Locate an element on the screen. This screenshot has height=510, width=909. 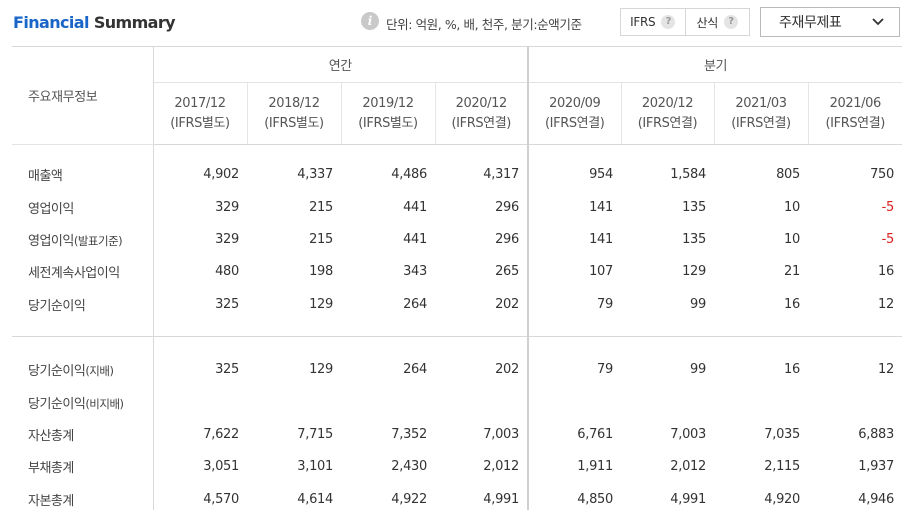
table-cell: 7,715 is located at coordinates (315, 434).